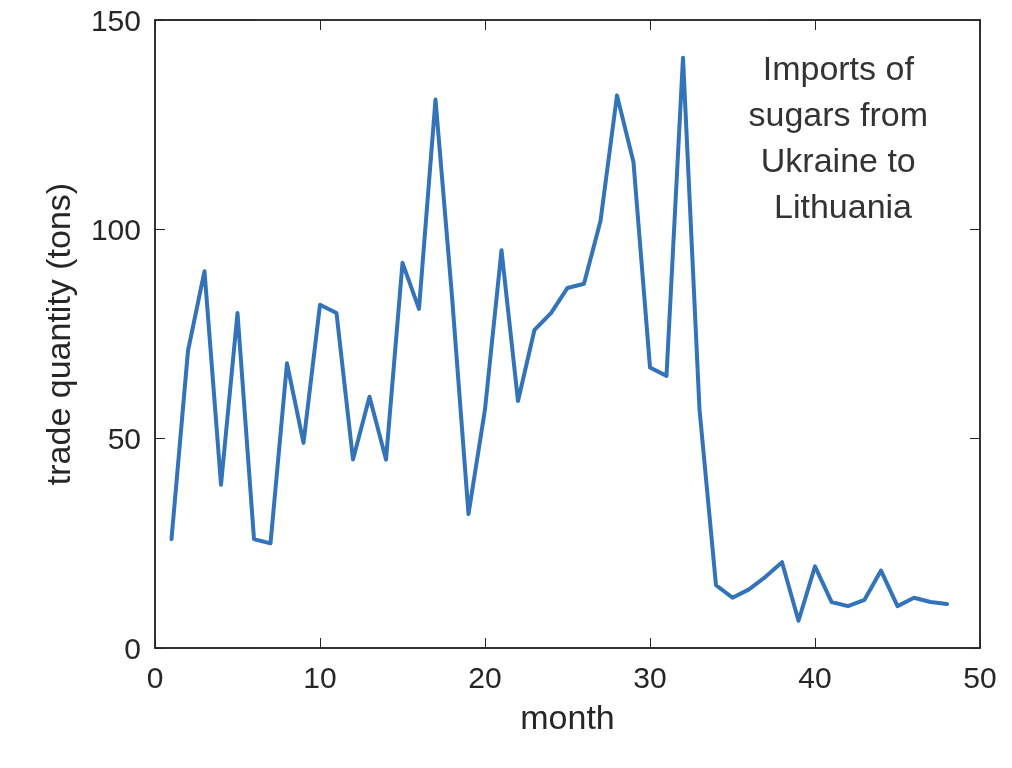 The image size is (1012, 768). What do you see at coordinates (815, 677) in the screenshot?
I see `x-tick-label: 40` at bounding box center [815, 677].